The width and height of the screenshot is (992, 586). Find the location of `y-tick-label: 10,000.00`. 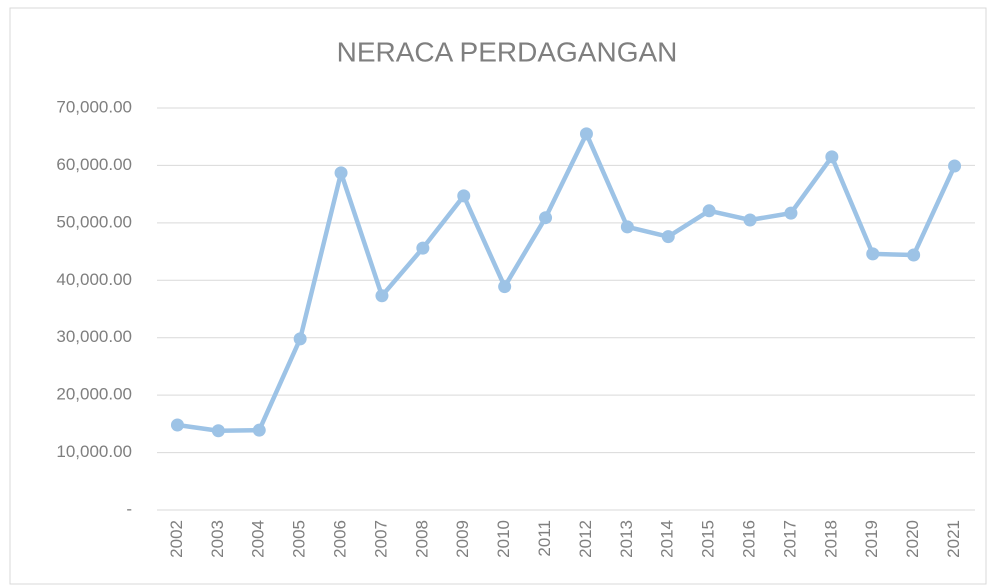

y-tick-label: 10,000.00 is located at coordinates (94, 451).